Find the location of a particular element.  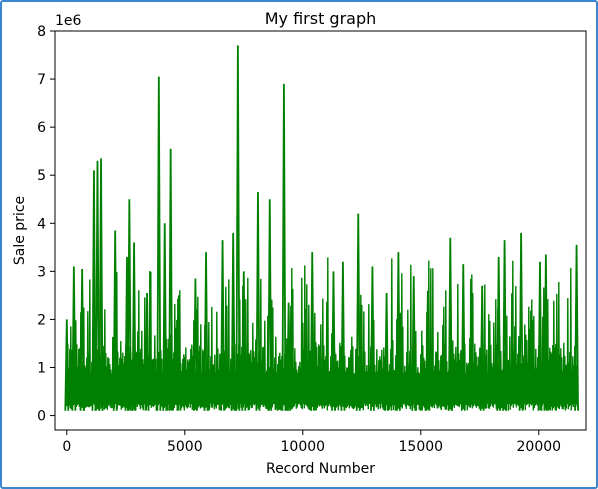

chart-title: My first graph is located at coordinates (321, 18).